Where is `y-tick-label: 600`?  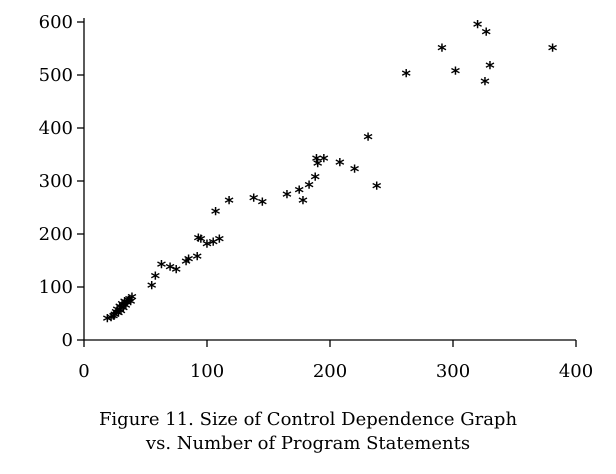 y-tick-label: 600 is located at coordinates (56, 22).